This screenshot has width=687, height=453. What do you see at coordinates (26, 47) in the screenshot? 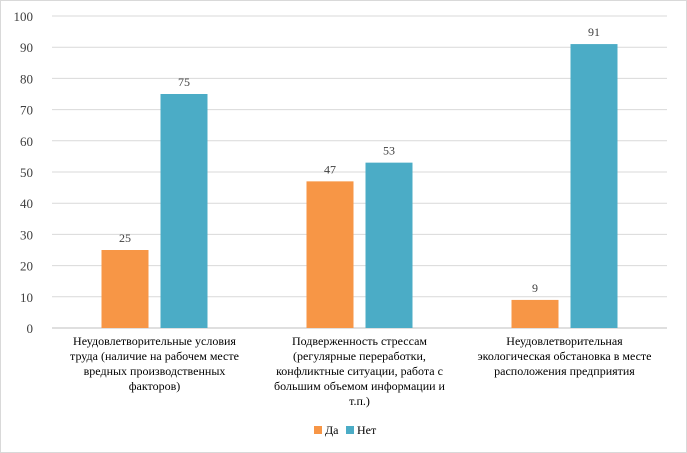
I see `y-tick-label: 90` at bounding box center [26, 47].